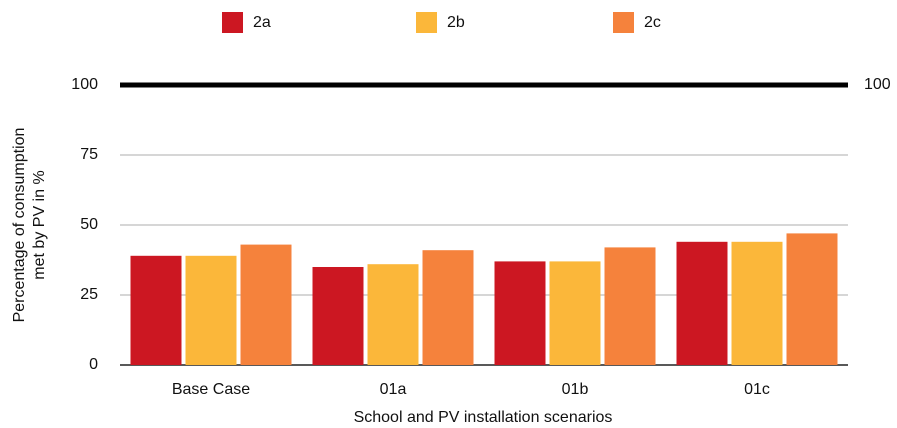 This screenshot has height=428, width=897. Describe the element at coordinates (29, 225) in the screenshot. I see `y-axis-label: Percentage of consumption met by PV in %` at that location.